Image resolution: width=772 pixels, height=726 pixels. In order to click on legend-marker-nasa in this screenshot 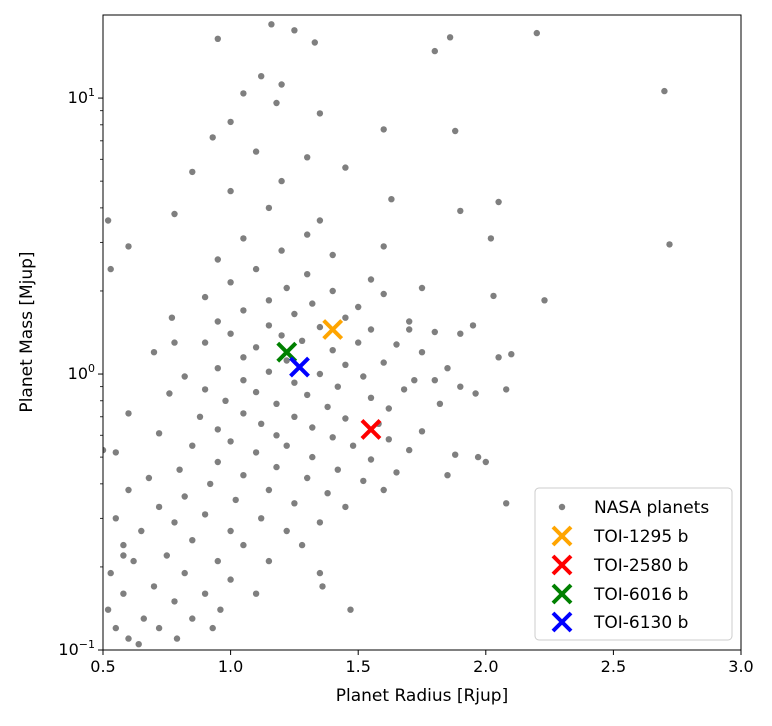, I will do `click(562, 507)`.